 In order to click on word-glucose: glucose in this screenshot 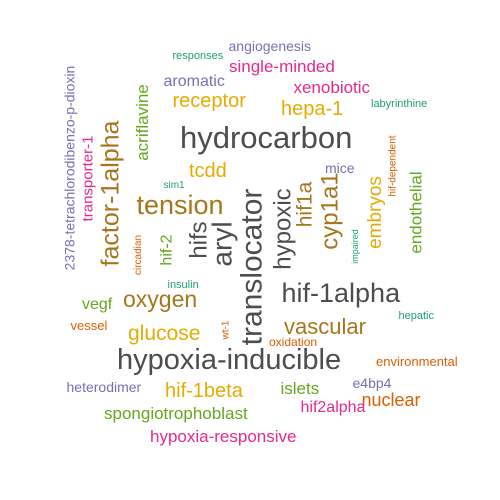, I will do `click(164, 333)`.